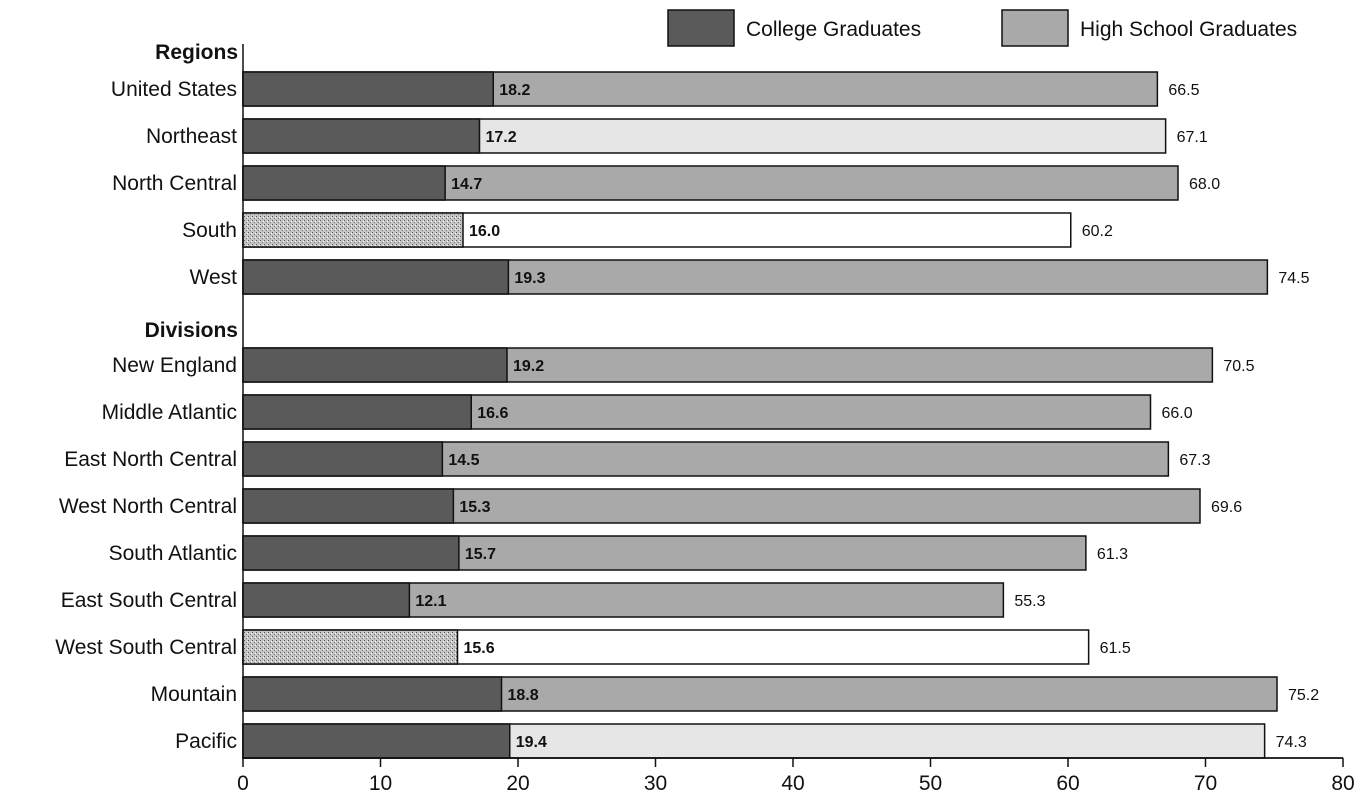 The height and width of the screenshot is (811, 1356). Describe the element at coordinates (173, 553) in the screenshot. I see `category-label-south-atlantic: South Atlantic` at that location.